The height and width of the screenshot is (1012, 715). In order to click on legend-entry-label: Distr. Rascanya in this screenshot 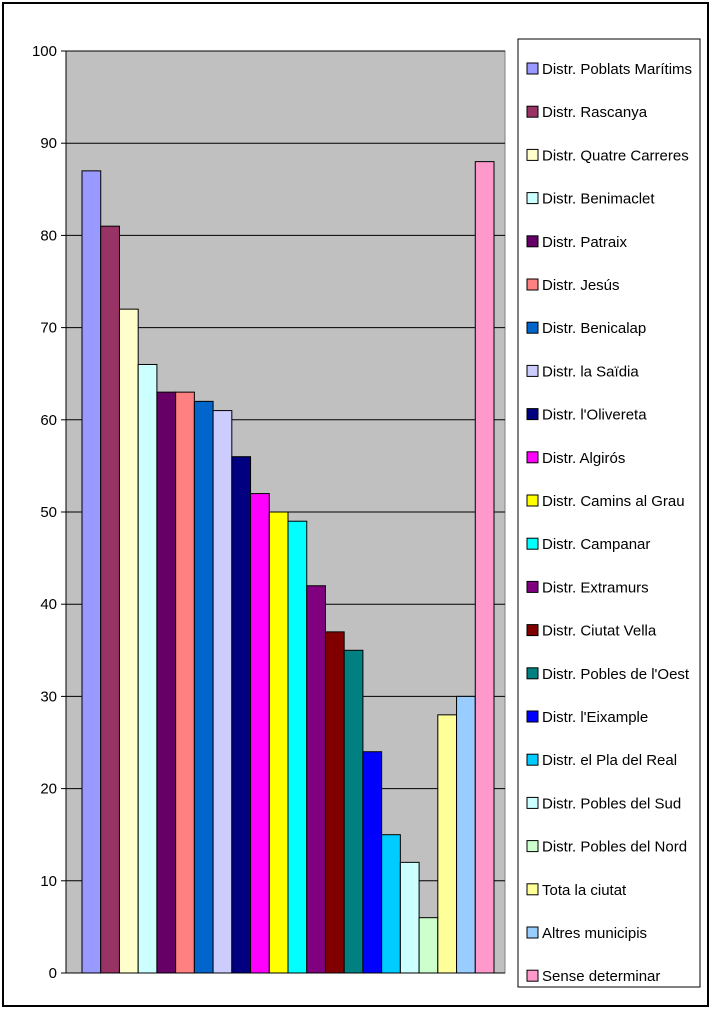, I will do `click(595, 112)`.